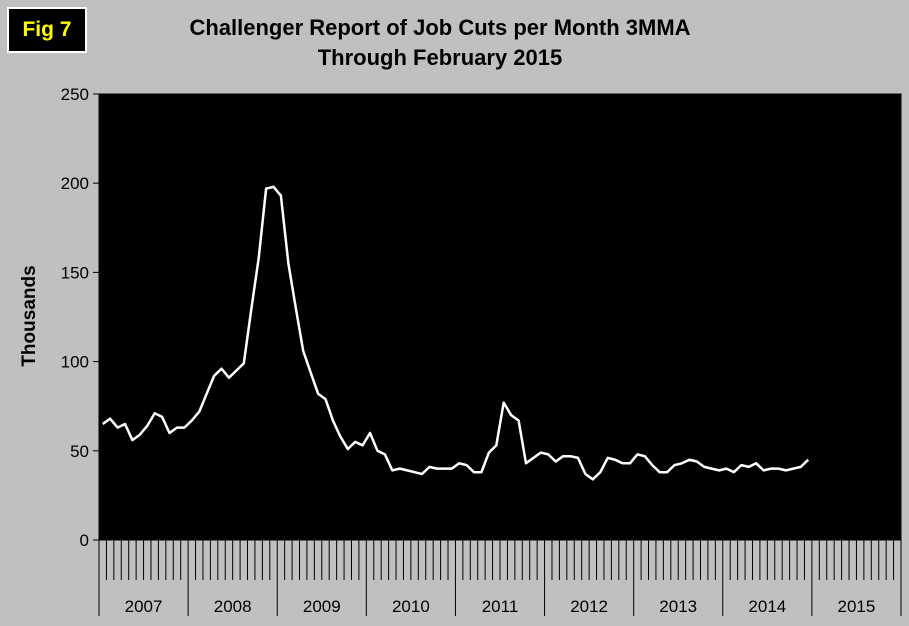 The width and height of the screenshot is (909, 626). Describe the element at coordinates (767, 606) in the screenshot. I see `year-label: 2014` at that location.